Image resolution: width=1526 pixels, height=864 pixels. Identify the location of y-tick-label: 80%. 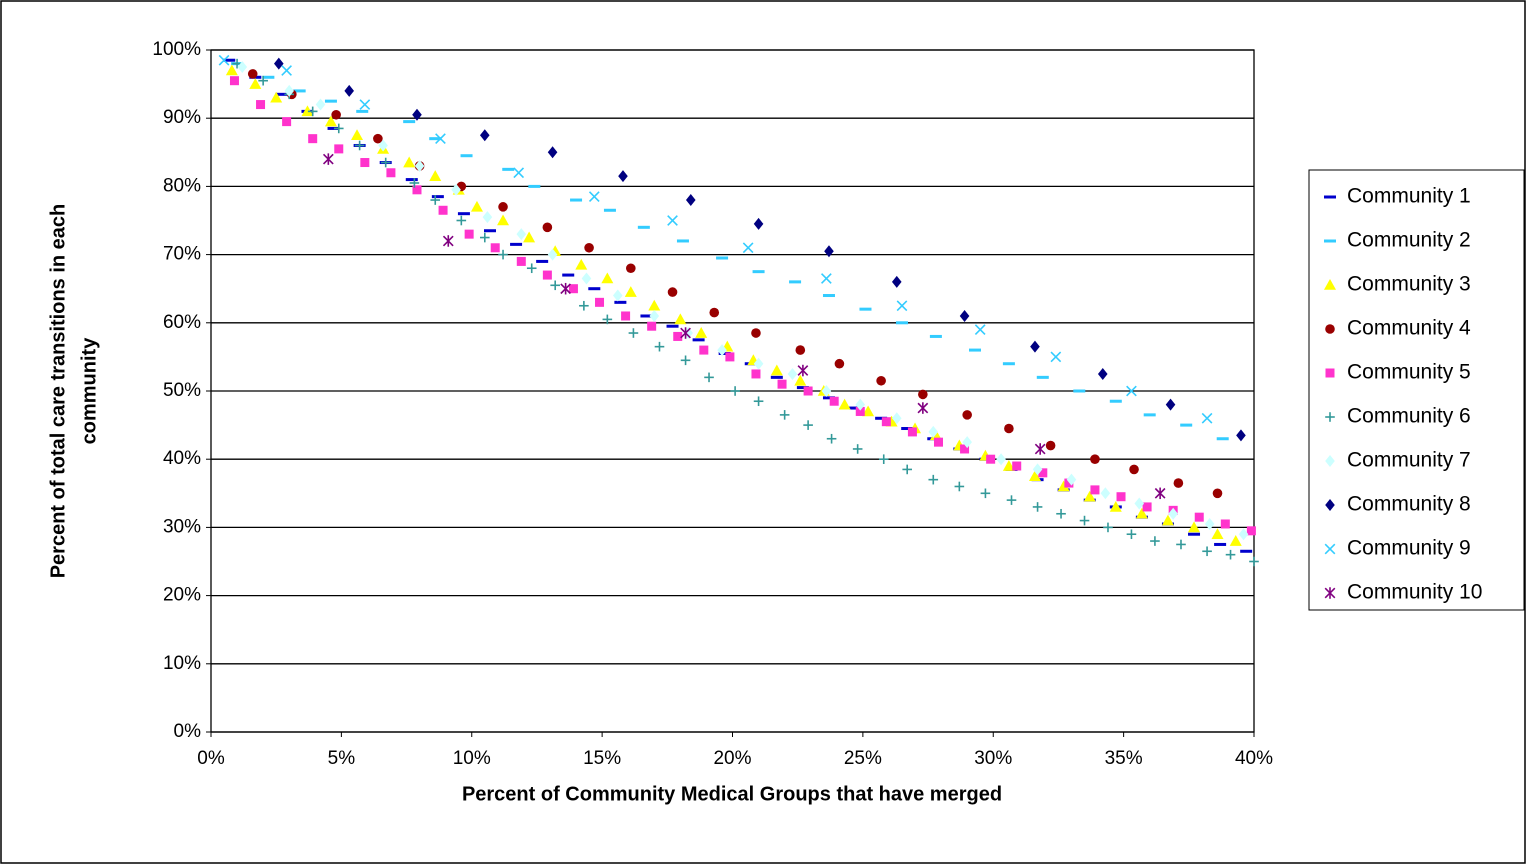
(182, 185).